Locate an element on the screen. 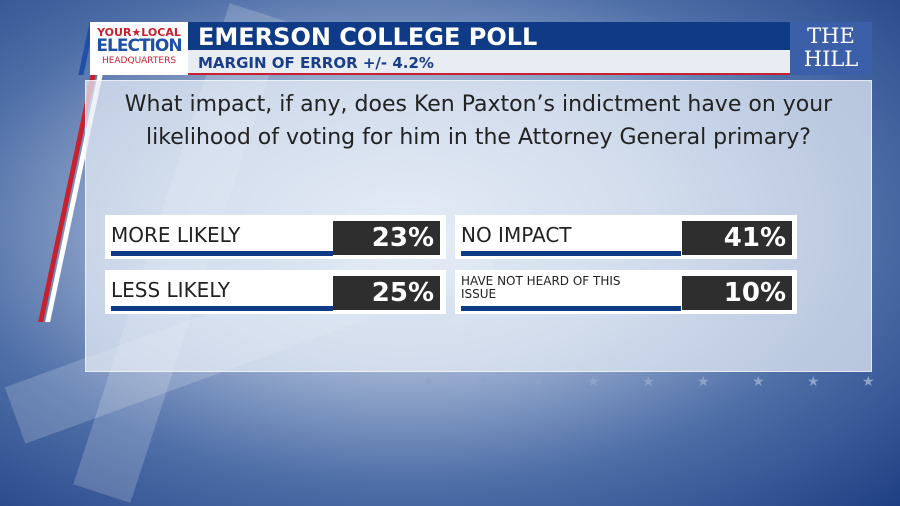 This screenshot has height=506, width=900. result-card: HAVE NOT HEARD OF THIS ISSUE 10% is located at coordinates (626, 292).